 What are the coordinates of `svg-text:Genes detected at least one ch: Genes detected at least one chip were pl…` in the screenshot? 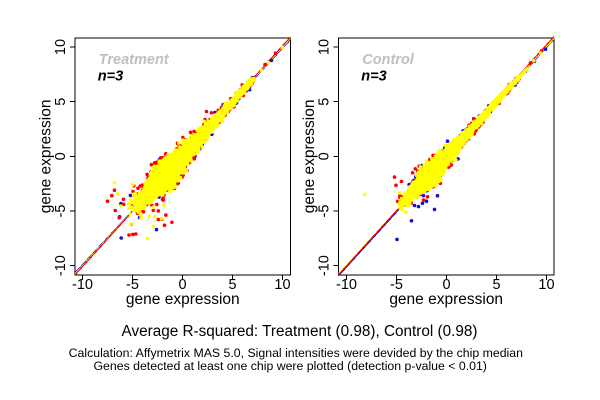 It's located at (289, 366).